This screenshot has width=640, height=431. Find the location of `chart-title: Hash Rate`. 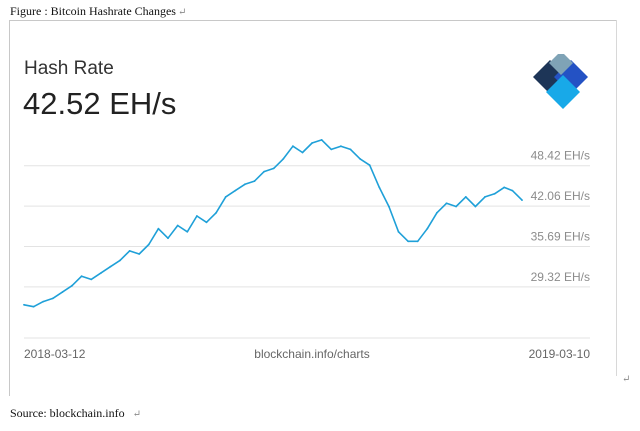

chart-title: Hash Rate is located at coordinates (69, 68).